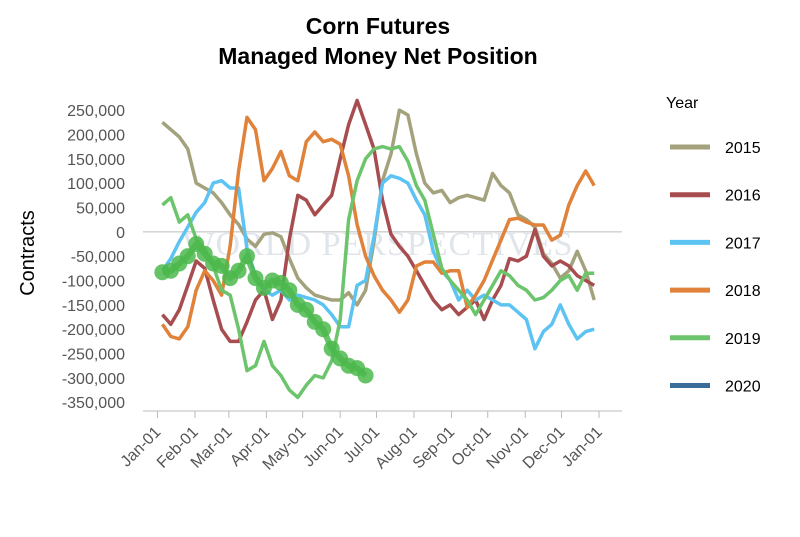  Describe the element at coordinates (743, 387) in the screenshot. I see `legend-label: 2020` at that location.